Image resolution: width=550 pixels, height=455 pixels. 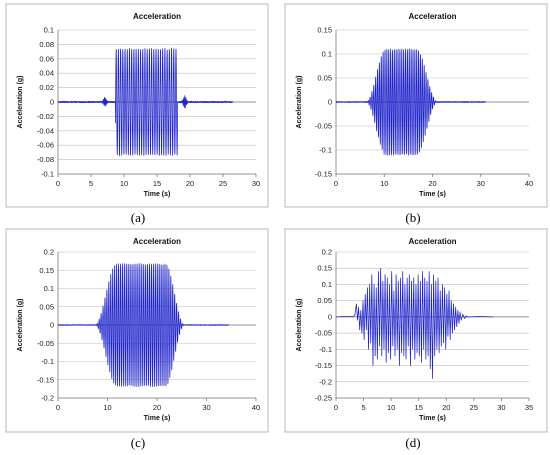 What do you see at coordinates (46, 87) in the screenshot?
I see `y-tick-label: 0.02` at bounding box center [46, 87].